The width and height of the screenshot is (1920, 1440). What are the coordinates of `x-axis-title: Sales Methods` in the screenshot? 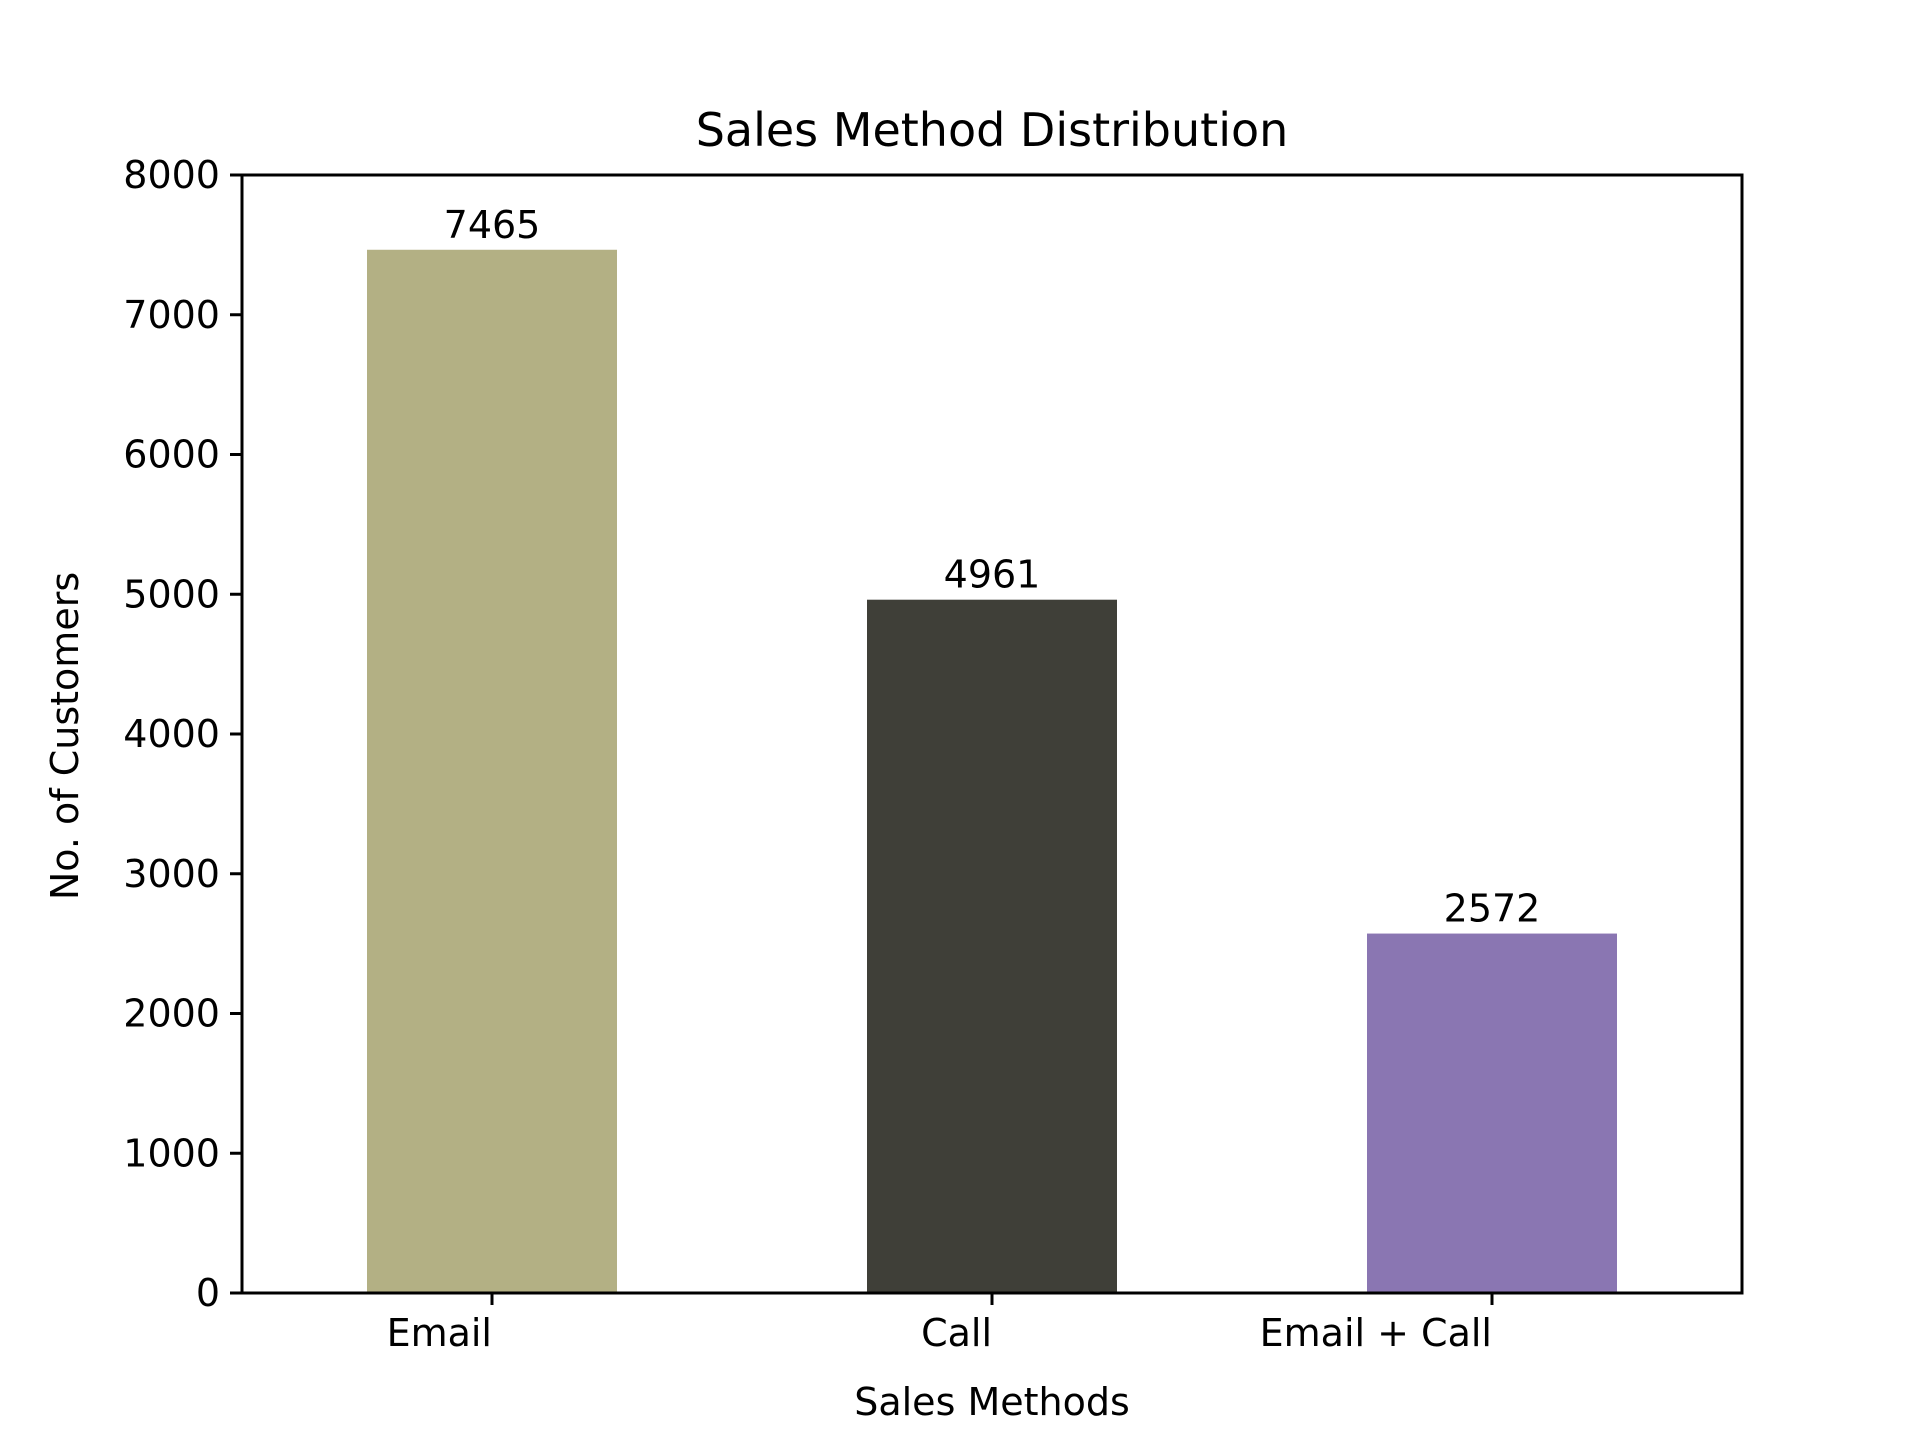 It's located at (992, 1402).